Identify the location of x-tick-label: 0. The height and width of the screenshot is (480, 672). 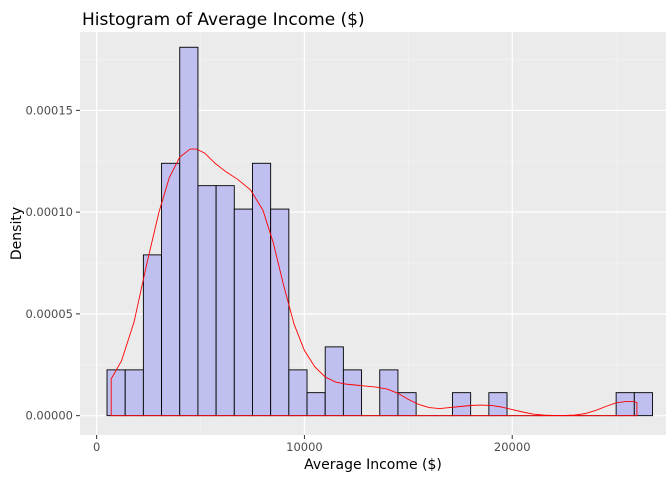
(96, 447).